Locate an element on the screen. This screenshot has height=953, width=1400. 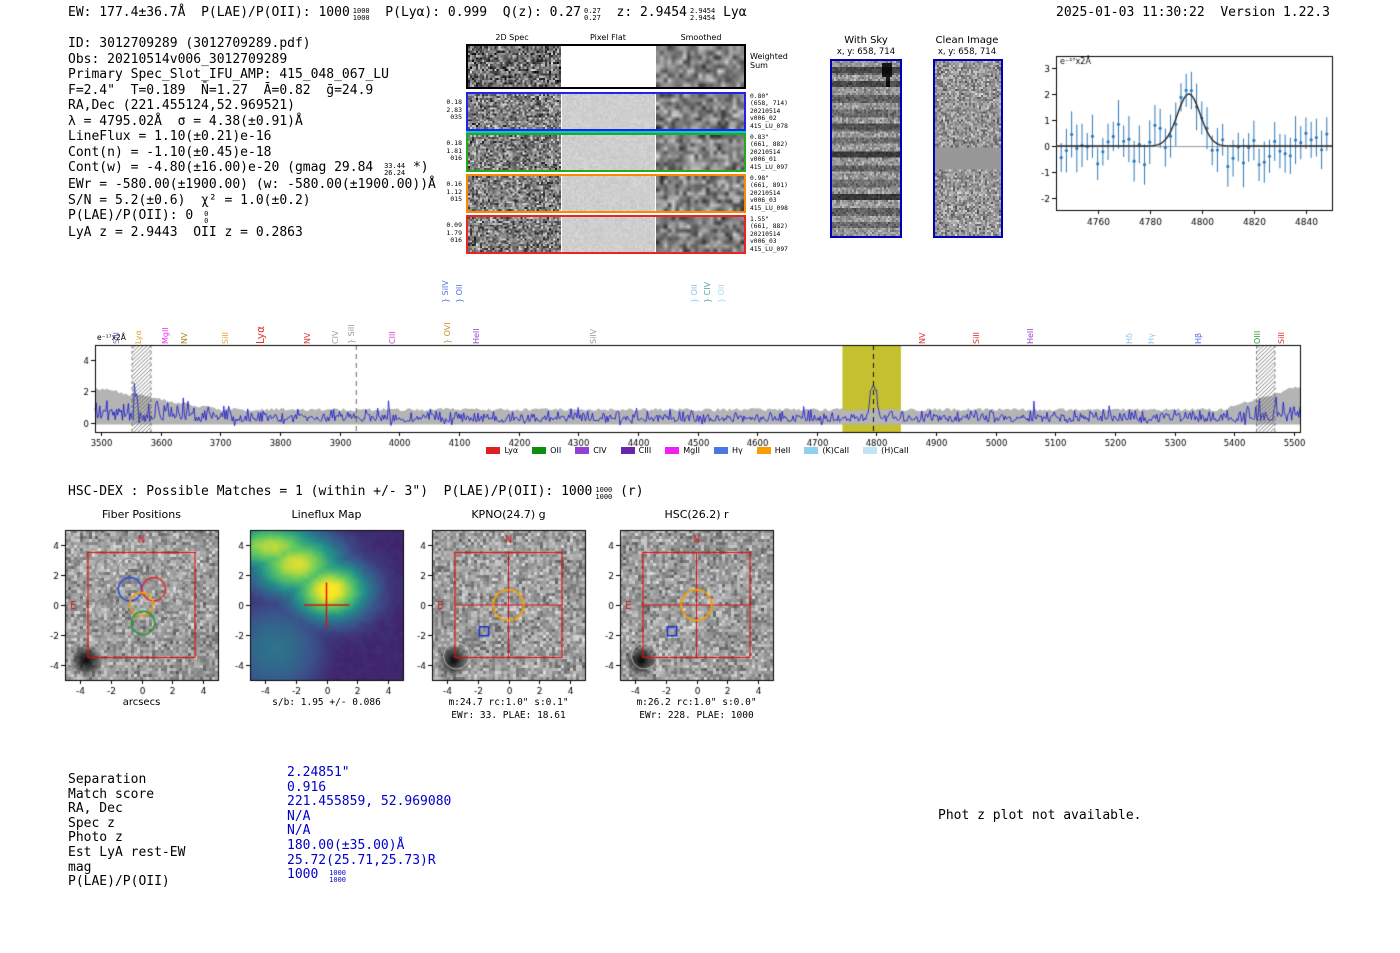
legend-label: (K)CaII is located at coordinates (836, 450).